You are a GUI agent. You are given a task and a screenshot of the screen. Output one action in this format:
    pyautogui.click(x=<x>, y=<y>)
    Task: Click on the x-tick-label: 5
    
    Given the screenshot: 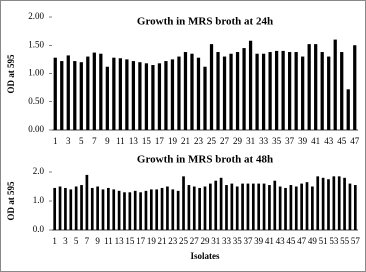 What is the action you would take?
    pyautogui.click(x=76, y=241)
    